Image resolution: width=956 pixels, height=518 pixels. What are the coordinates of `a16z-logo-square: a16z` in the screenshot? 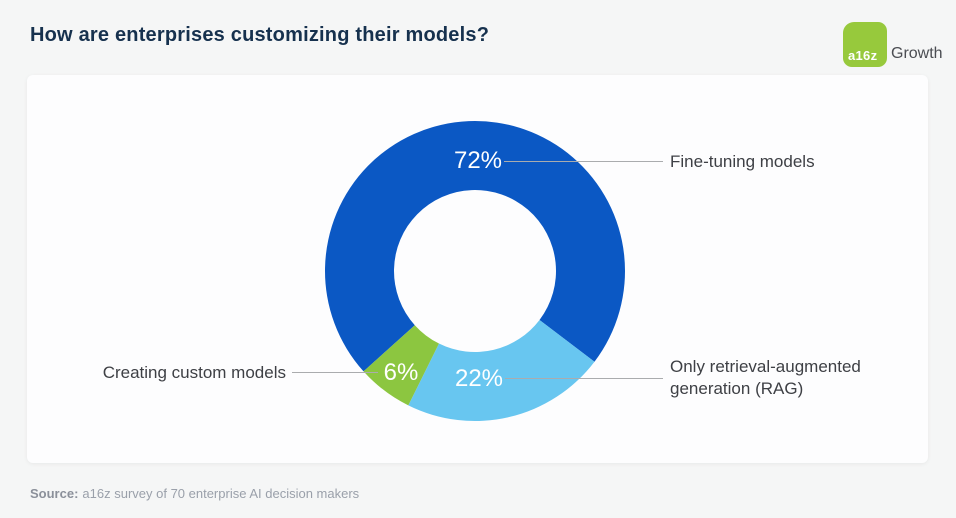 It's located at (865, 44).